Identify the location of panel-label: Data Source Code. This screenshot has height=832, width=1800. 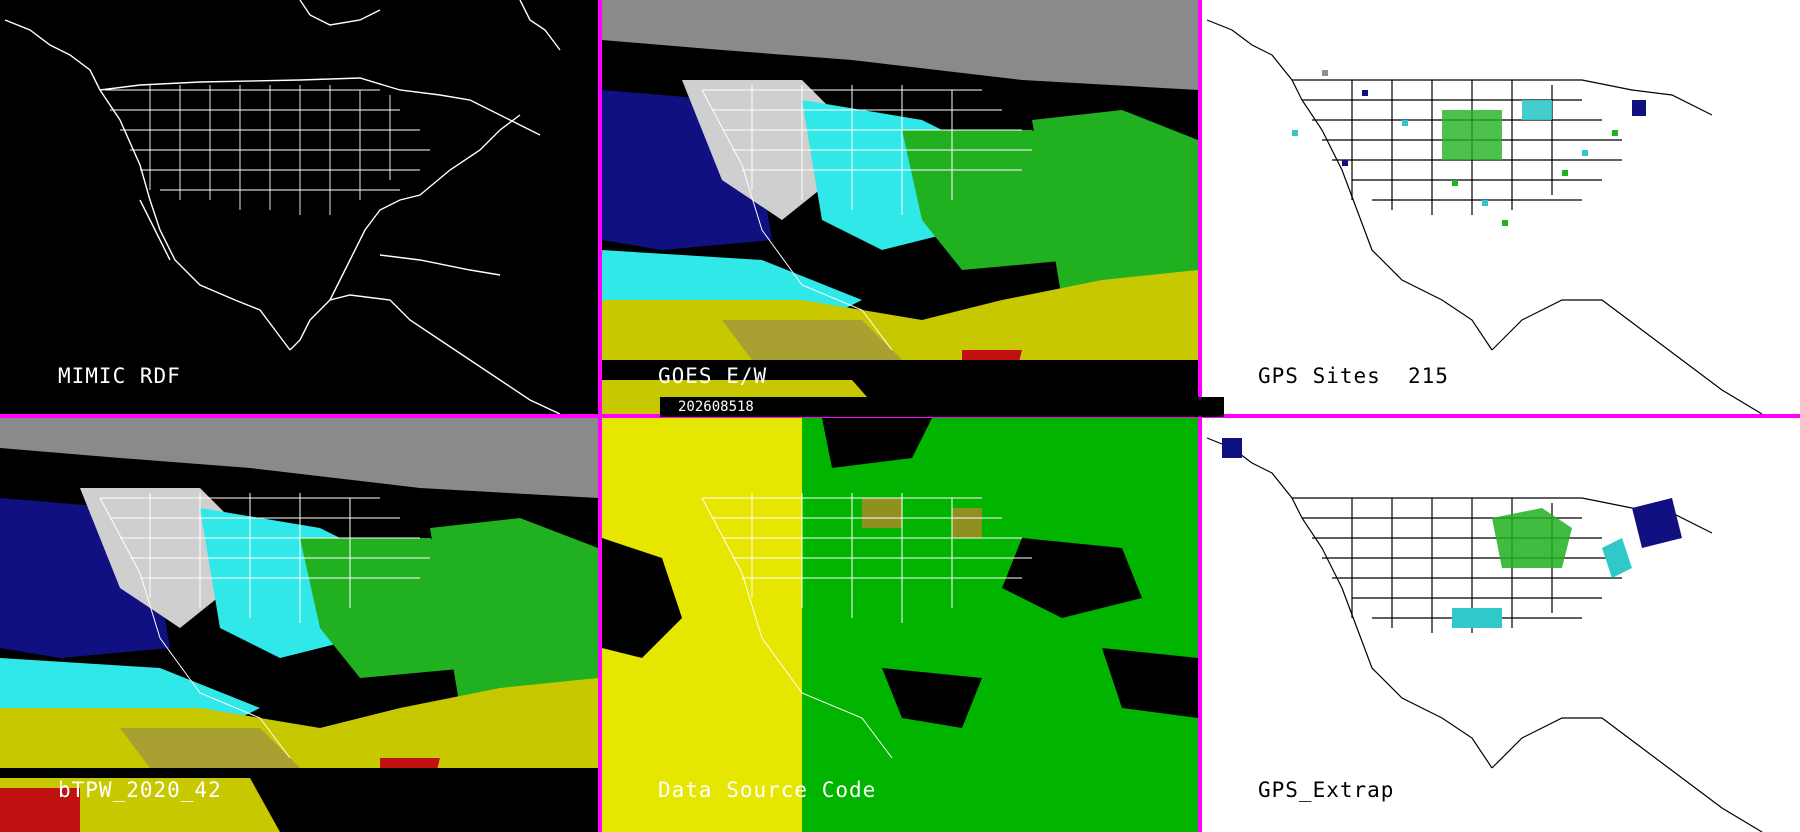
(767, 790).